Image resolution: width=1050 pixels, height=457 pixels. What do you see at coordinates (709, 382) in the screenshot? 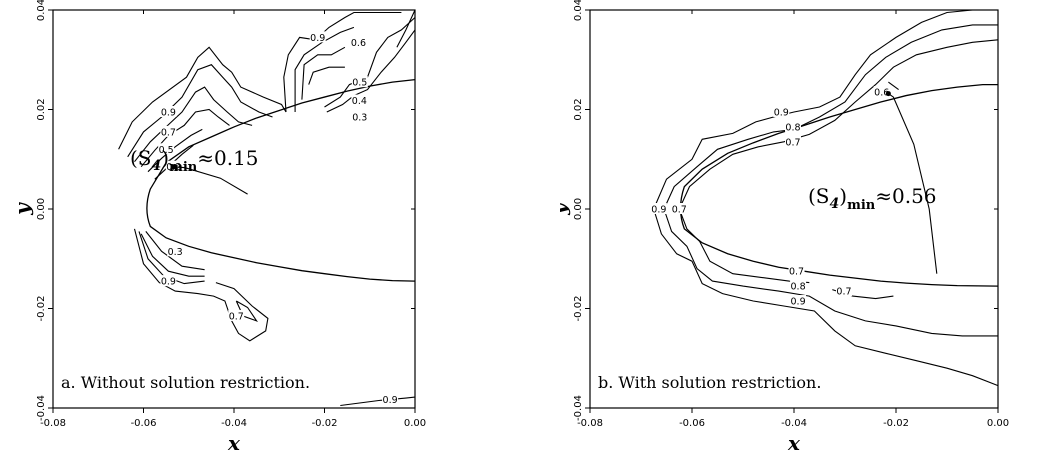
I see `panel-caption: b. With solution restriction.` at bounding box center [709, 382].